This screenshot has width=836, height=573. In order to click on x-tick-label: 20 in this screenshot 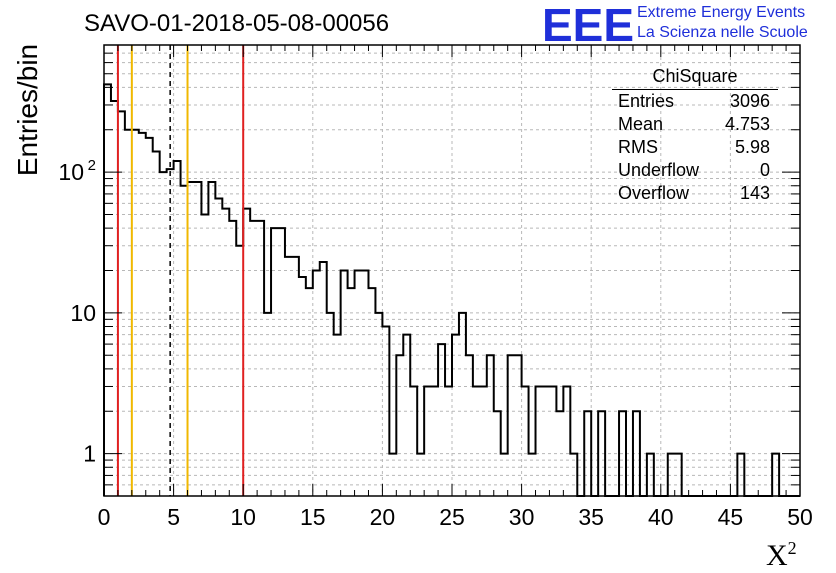, I will do `click(383, 517)`.